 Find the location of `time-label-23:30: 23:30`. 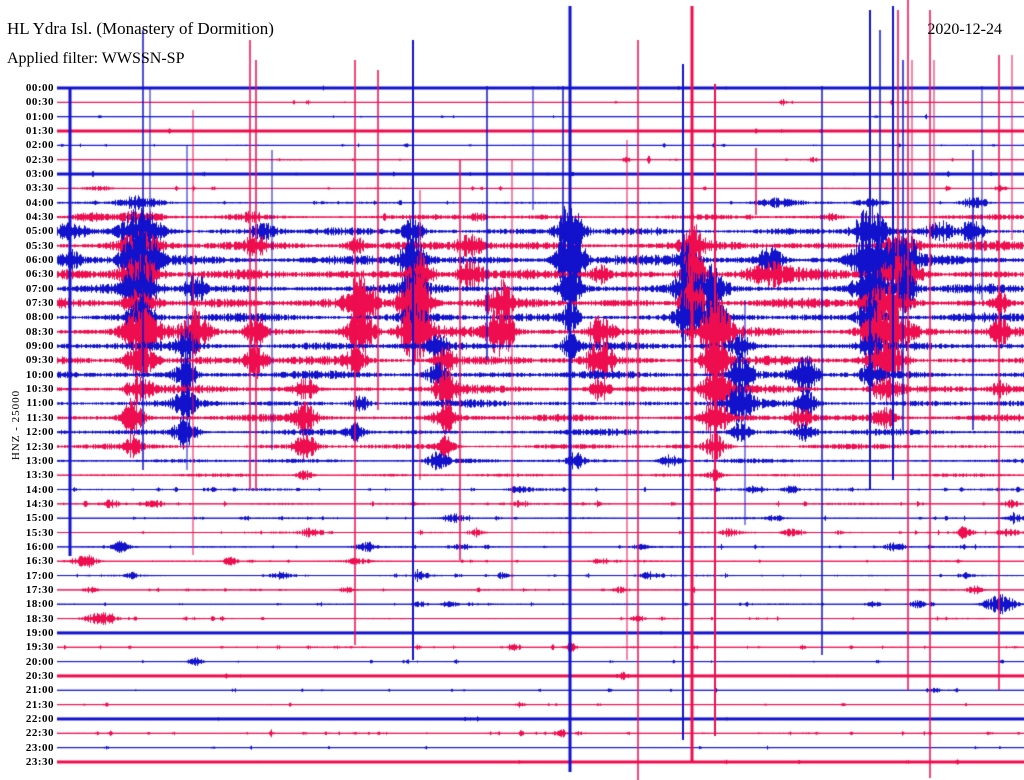

time-label-23:30: 23:30 is located at coordinates (39, 761).